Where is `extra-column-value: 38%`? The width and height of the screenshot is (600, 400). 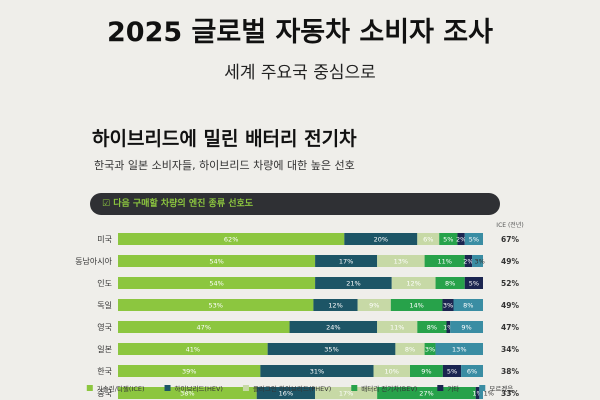 extra-column-value: 38% is located at coordinates (510, 371).